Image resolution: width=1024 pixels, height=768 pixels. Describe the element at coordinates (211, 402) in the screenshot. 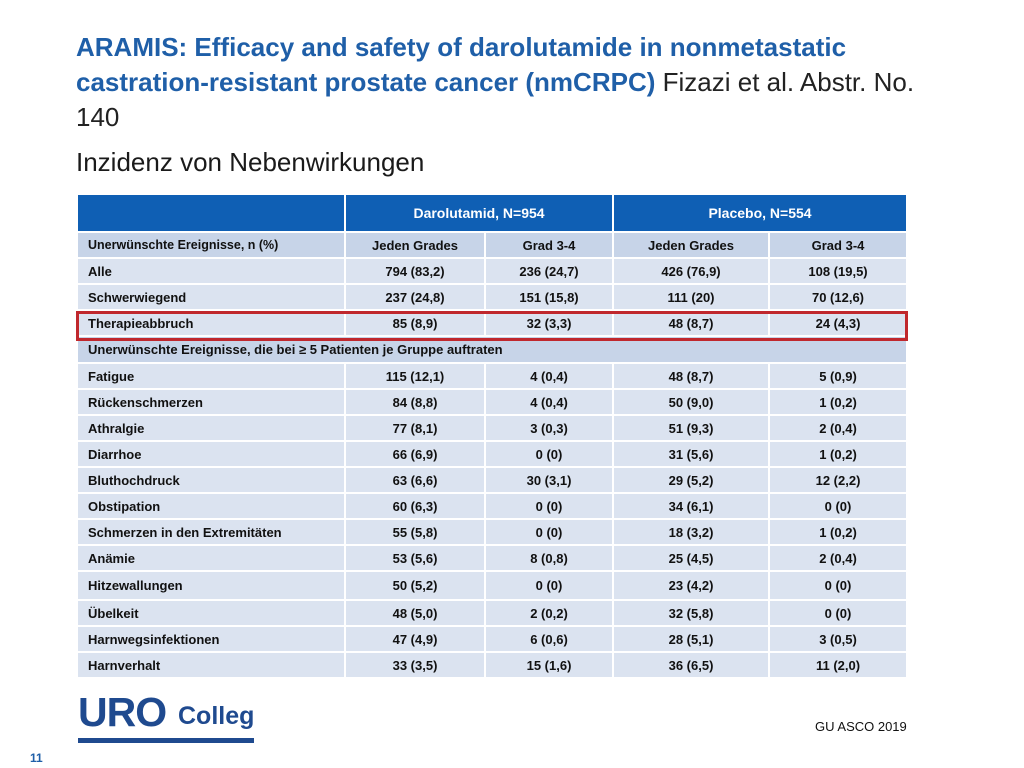

I see `row-label: Rückenschmerzen` at that location.